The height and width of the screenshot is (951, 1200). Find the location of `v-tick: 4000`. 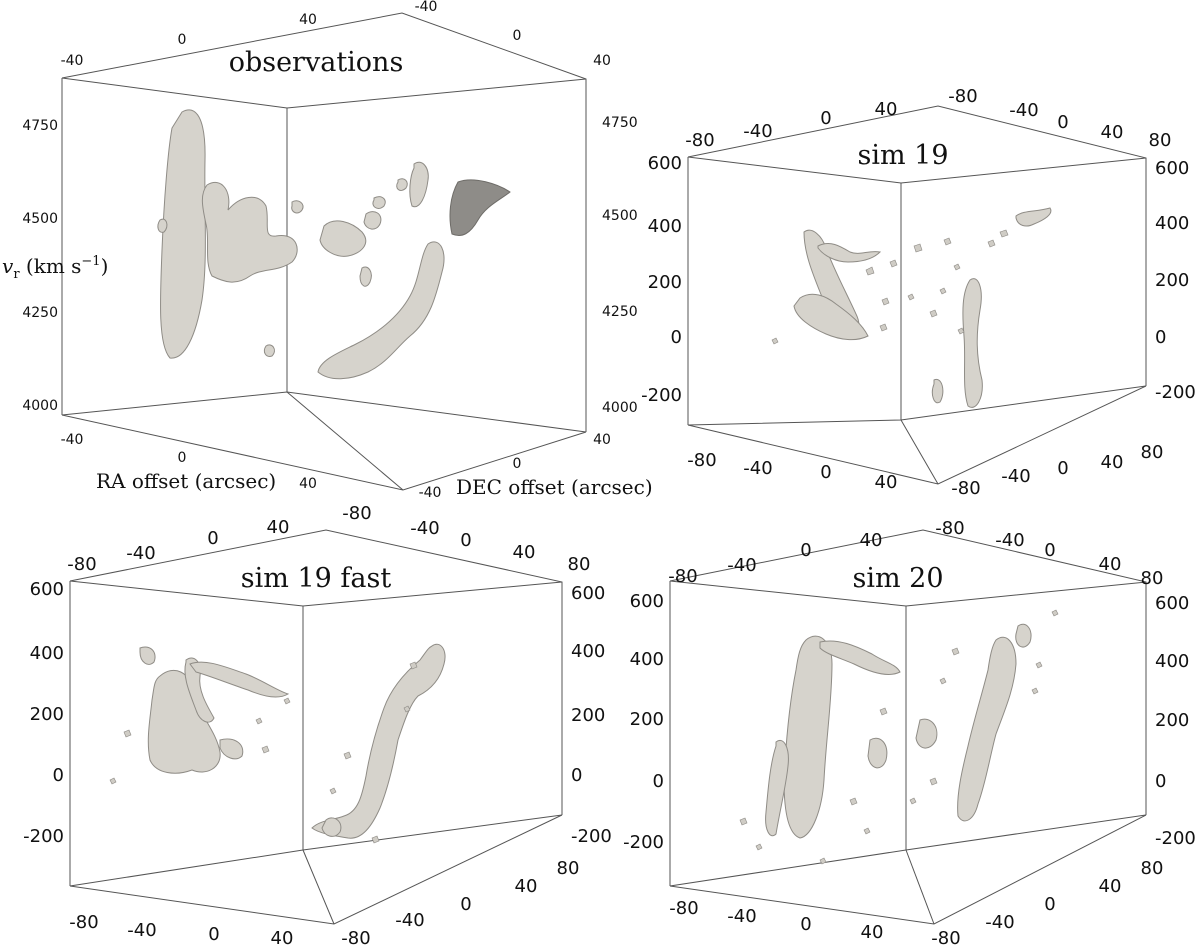

v-tick: 4000 is located at coordinates (40, 406).